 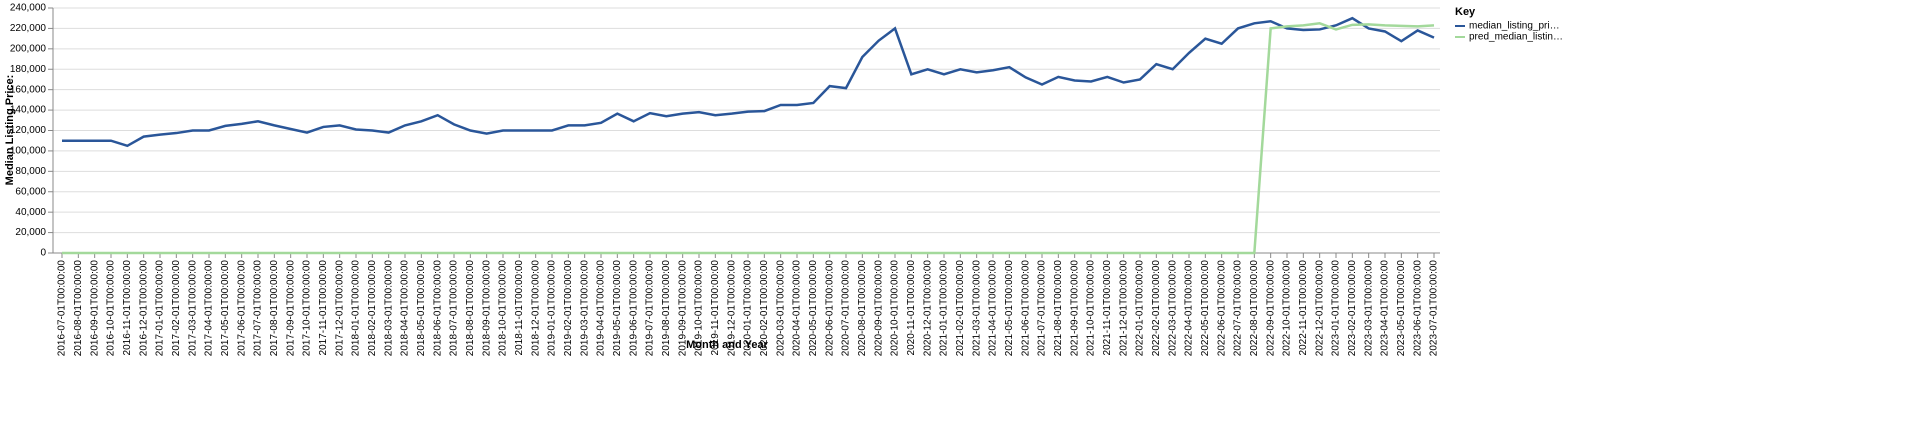 What do you see at coordinates (486, 308) in the screenshot?
I see `x-tick-label: 2018-09-01T00:00:00` at bounding box center [486, 308].